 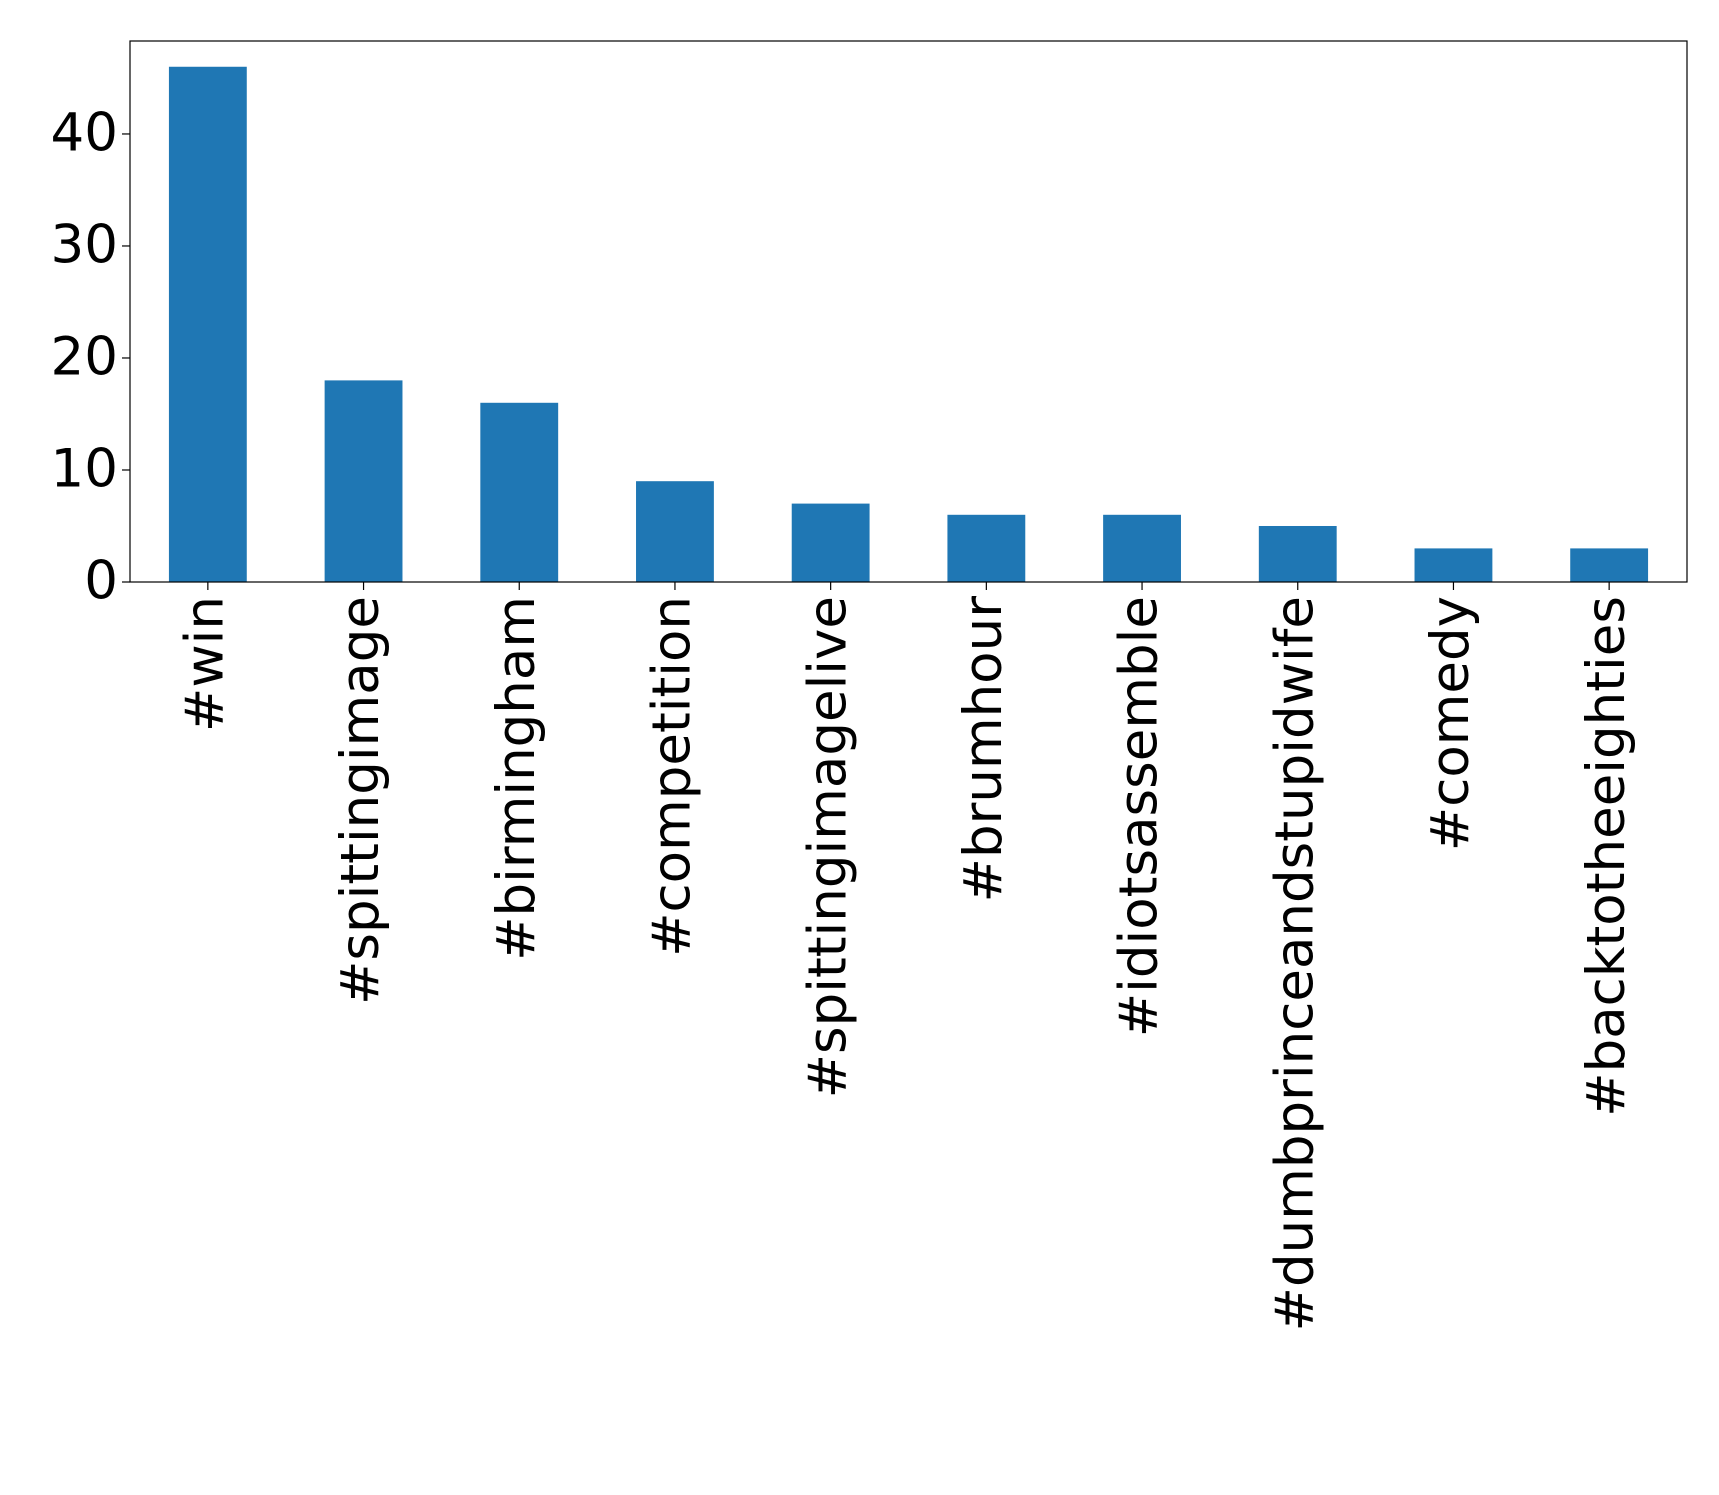 What do you see at coordinates (1606, 856) in the screenshot?
I see `x-tick-label: #backtotheeighties` at bounding box center [1606, 856].